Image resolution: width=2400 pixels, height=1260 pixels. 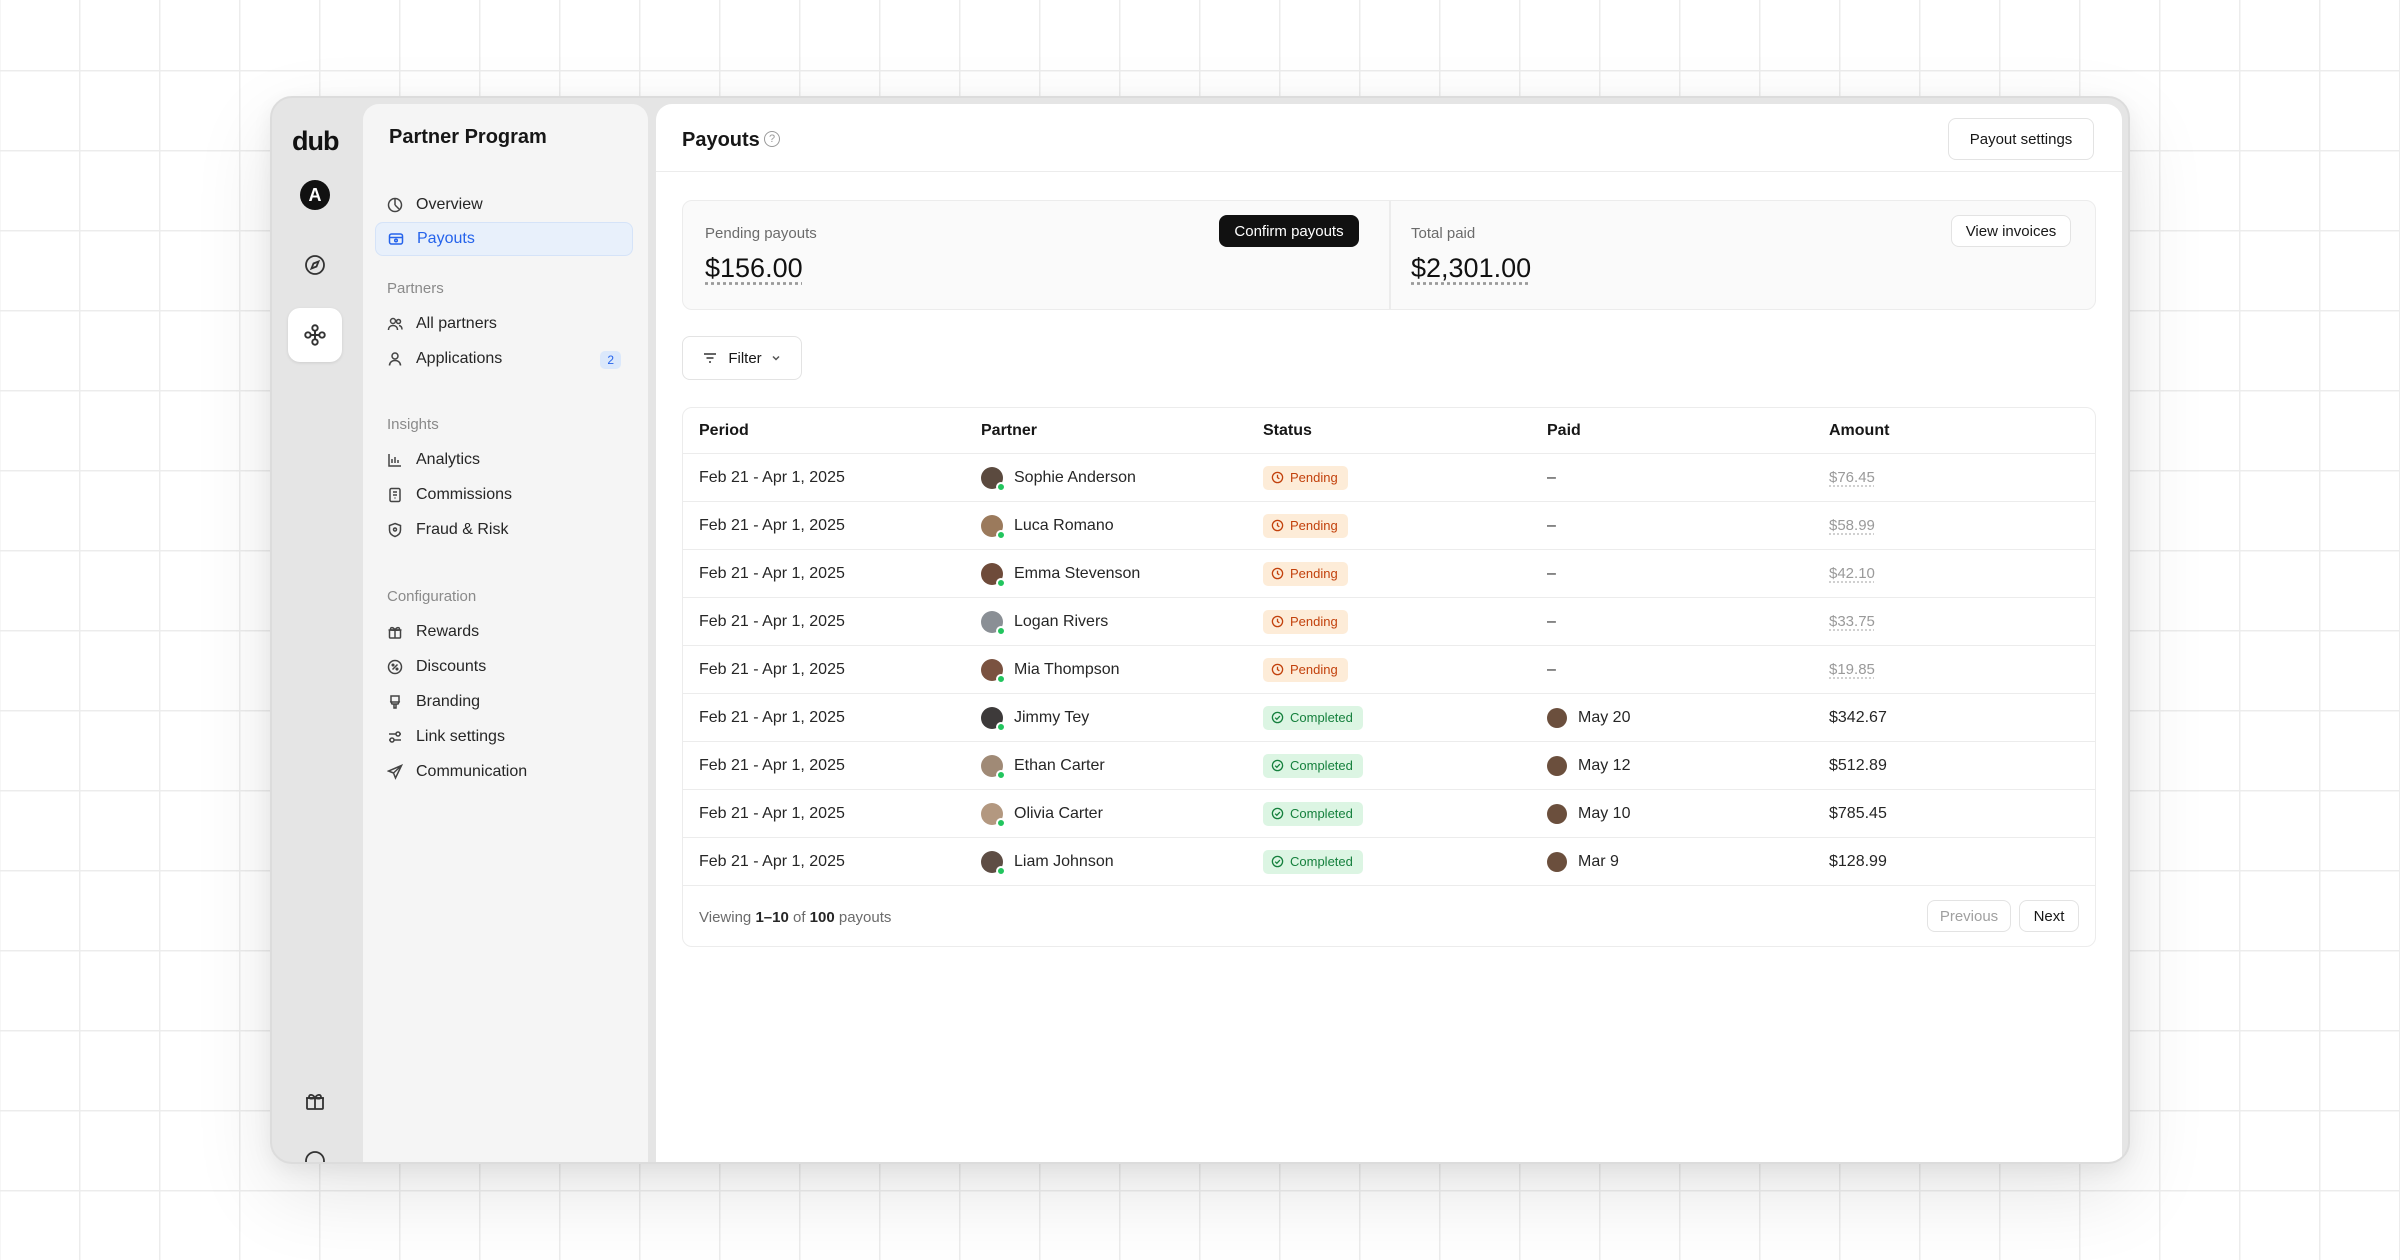 I want to click on partners-program-icon, so click(x=315, y=335).